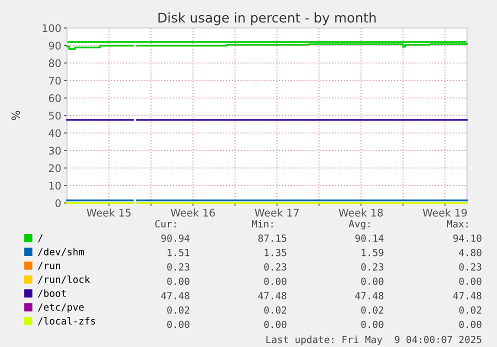 This screenshot has height=347, width=497. What do you see at coordinates (58, 203) in the screenshot?
I see `y-tick-label: 0` at bounding box center [58, 203].